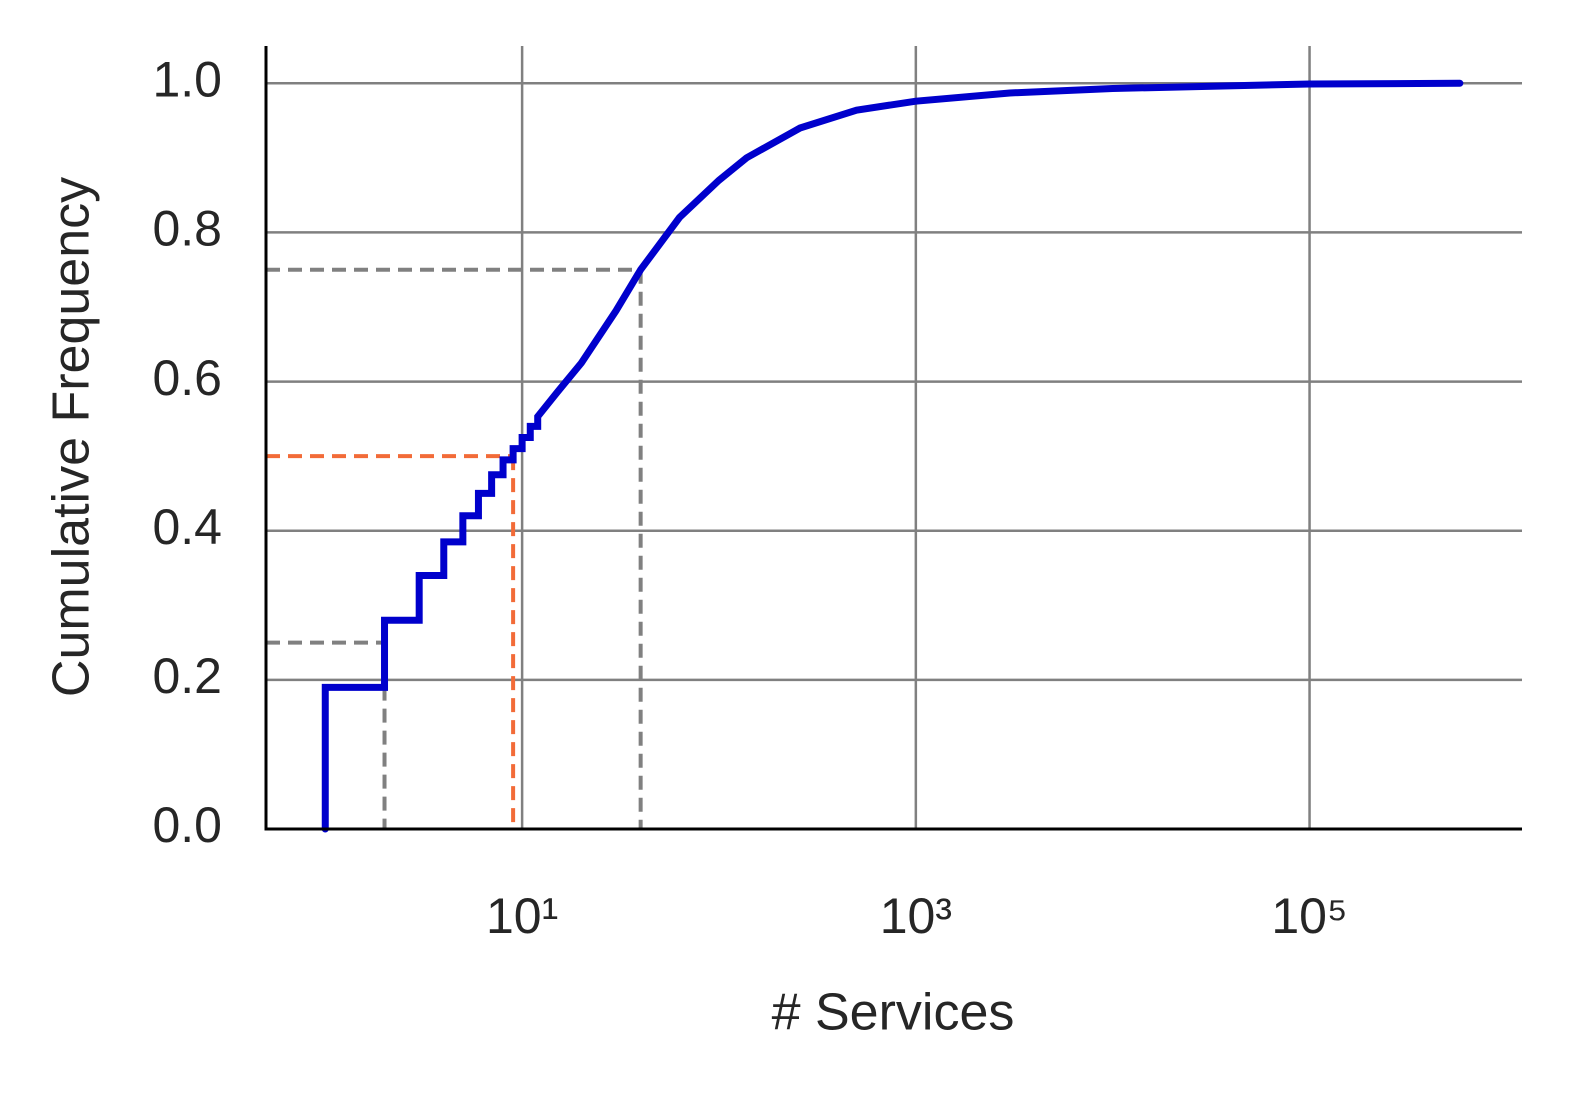  I want to click on y-tick-label: 0.4, so click(187, 527).